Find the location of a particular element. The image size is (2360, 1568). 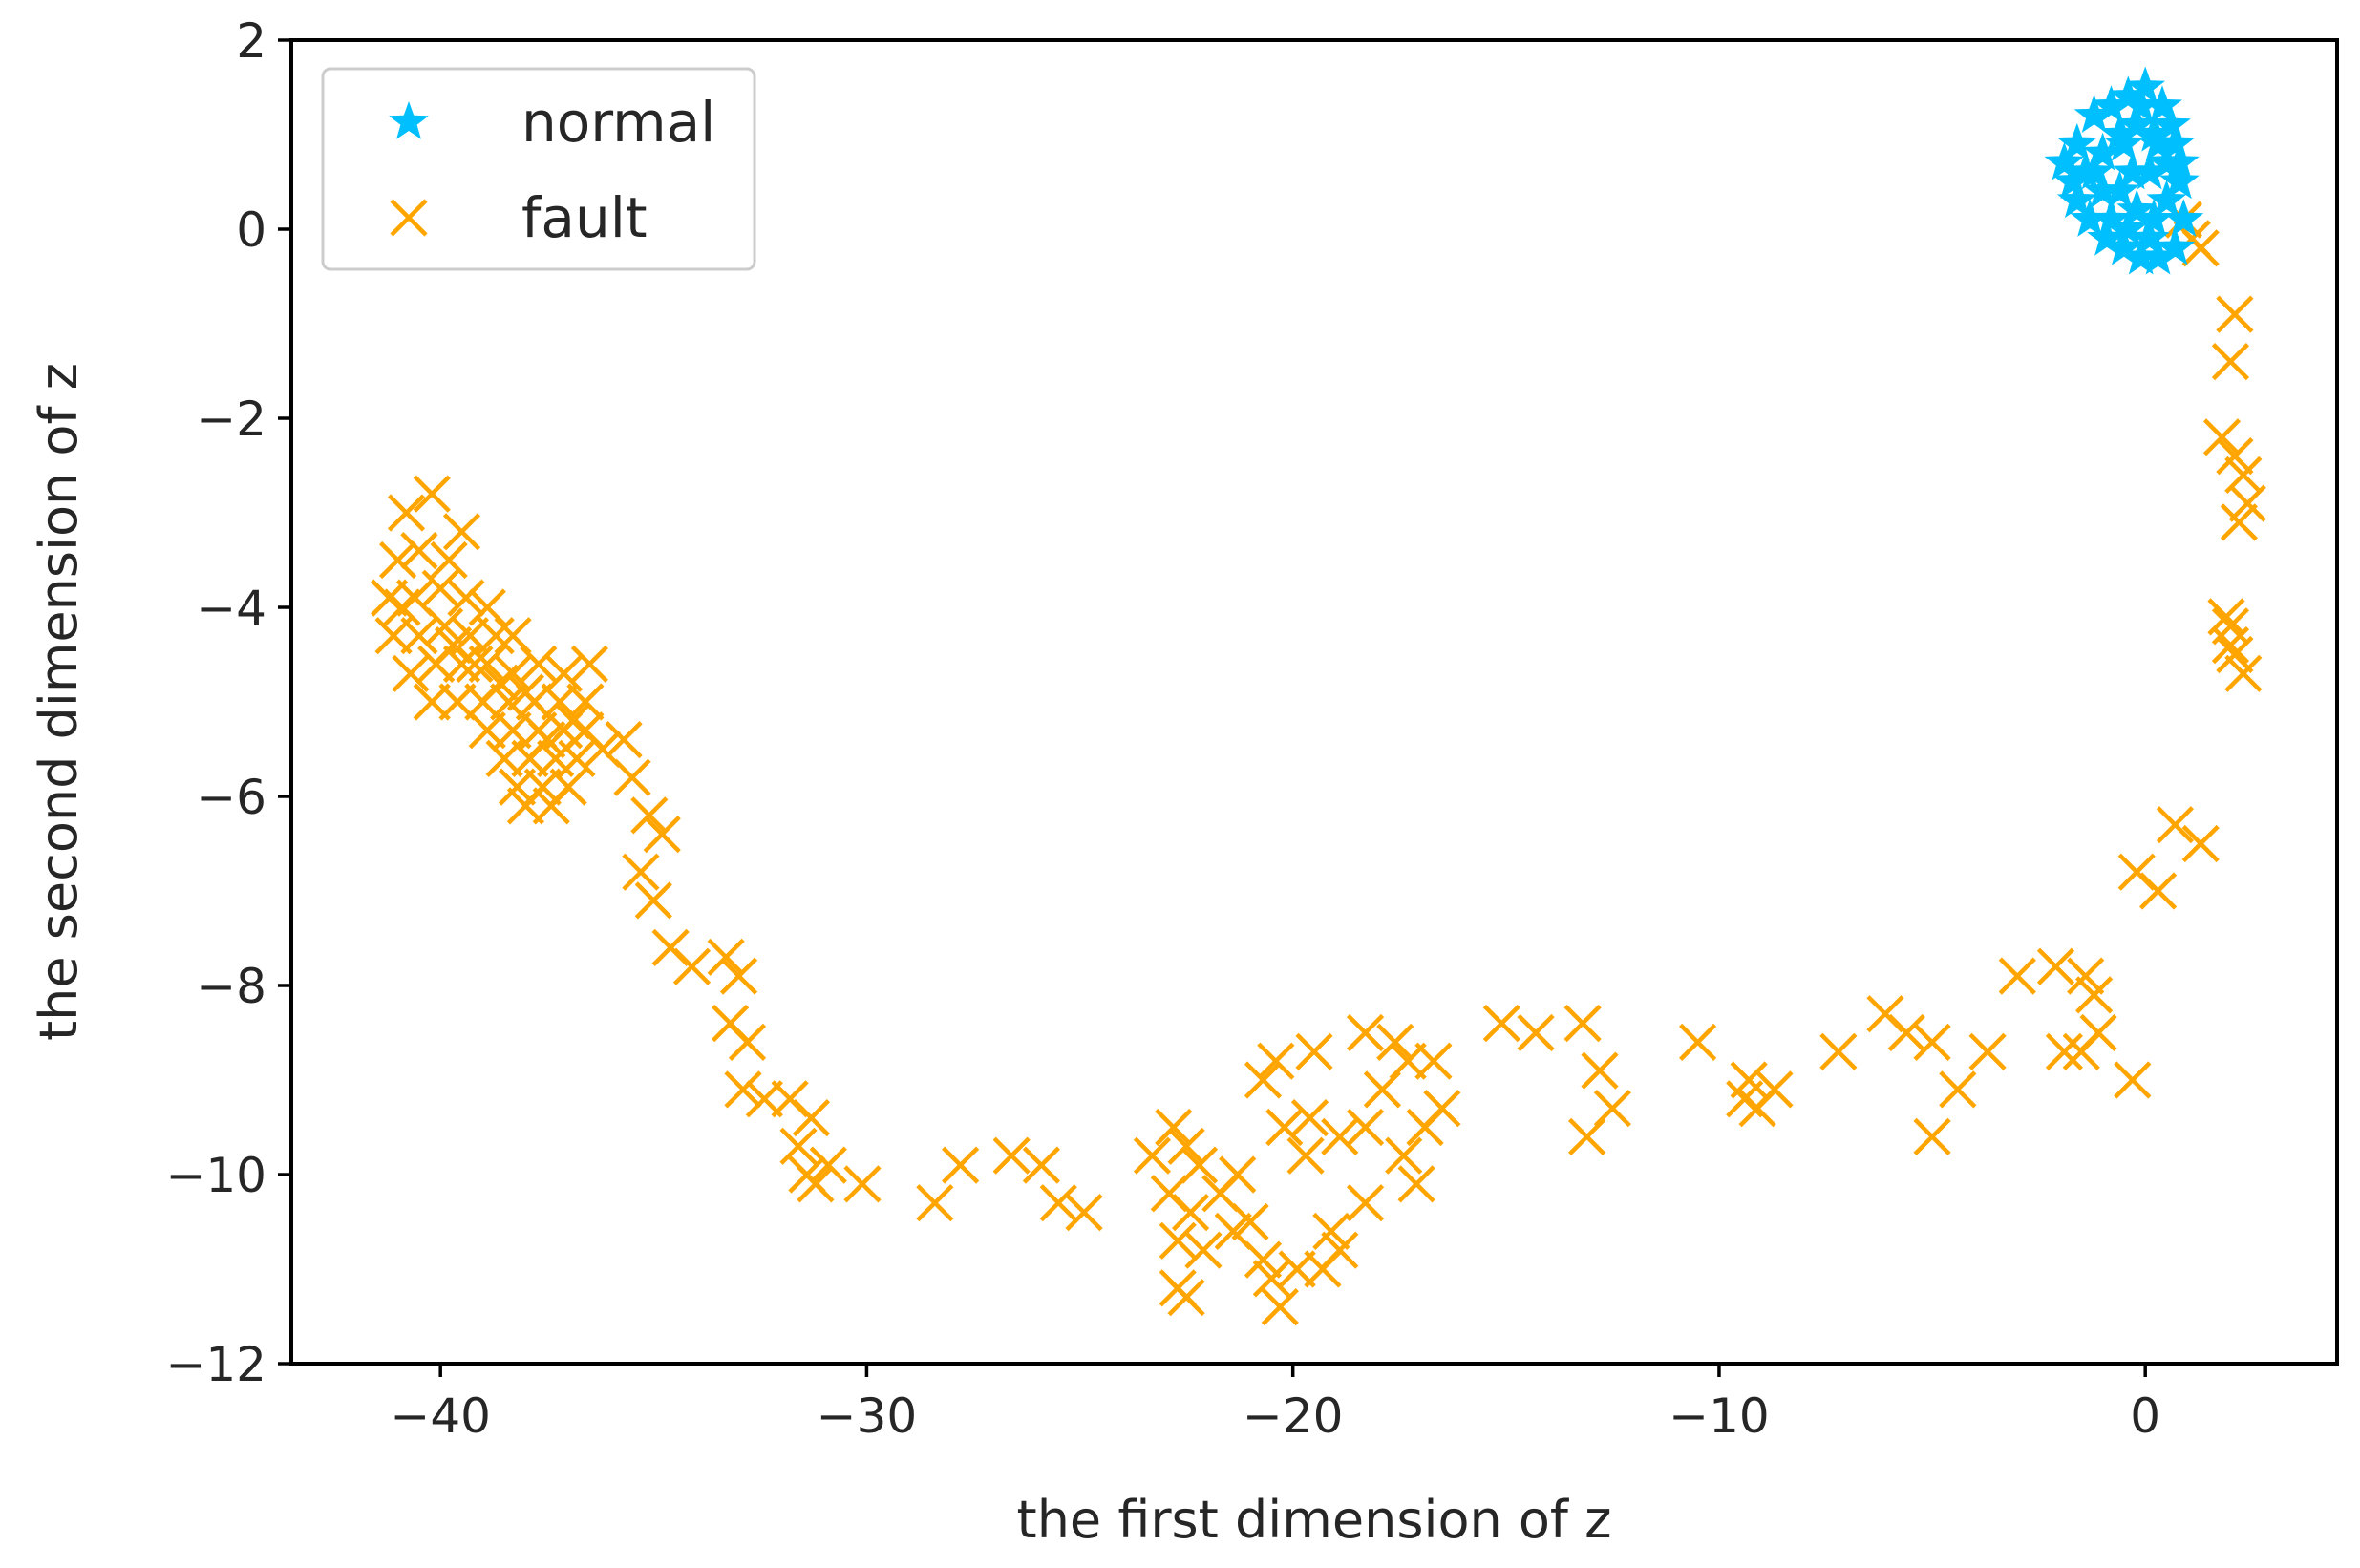

legend-label-normal: normal is located at coordinates (618, 122).